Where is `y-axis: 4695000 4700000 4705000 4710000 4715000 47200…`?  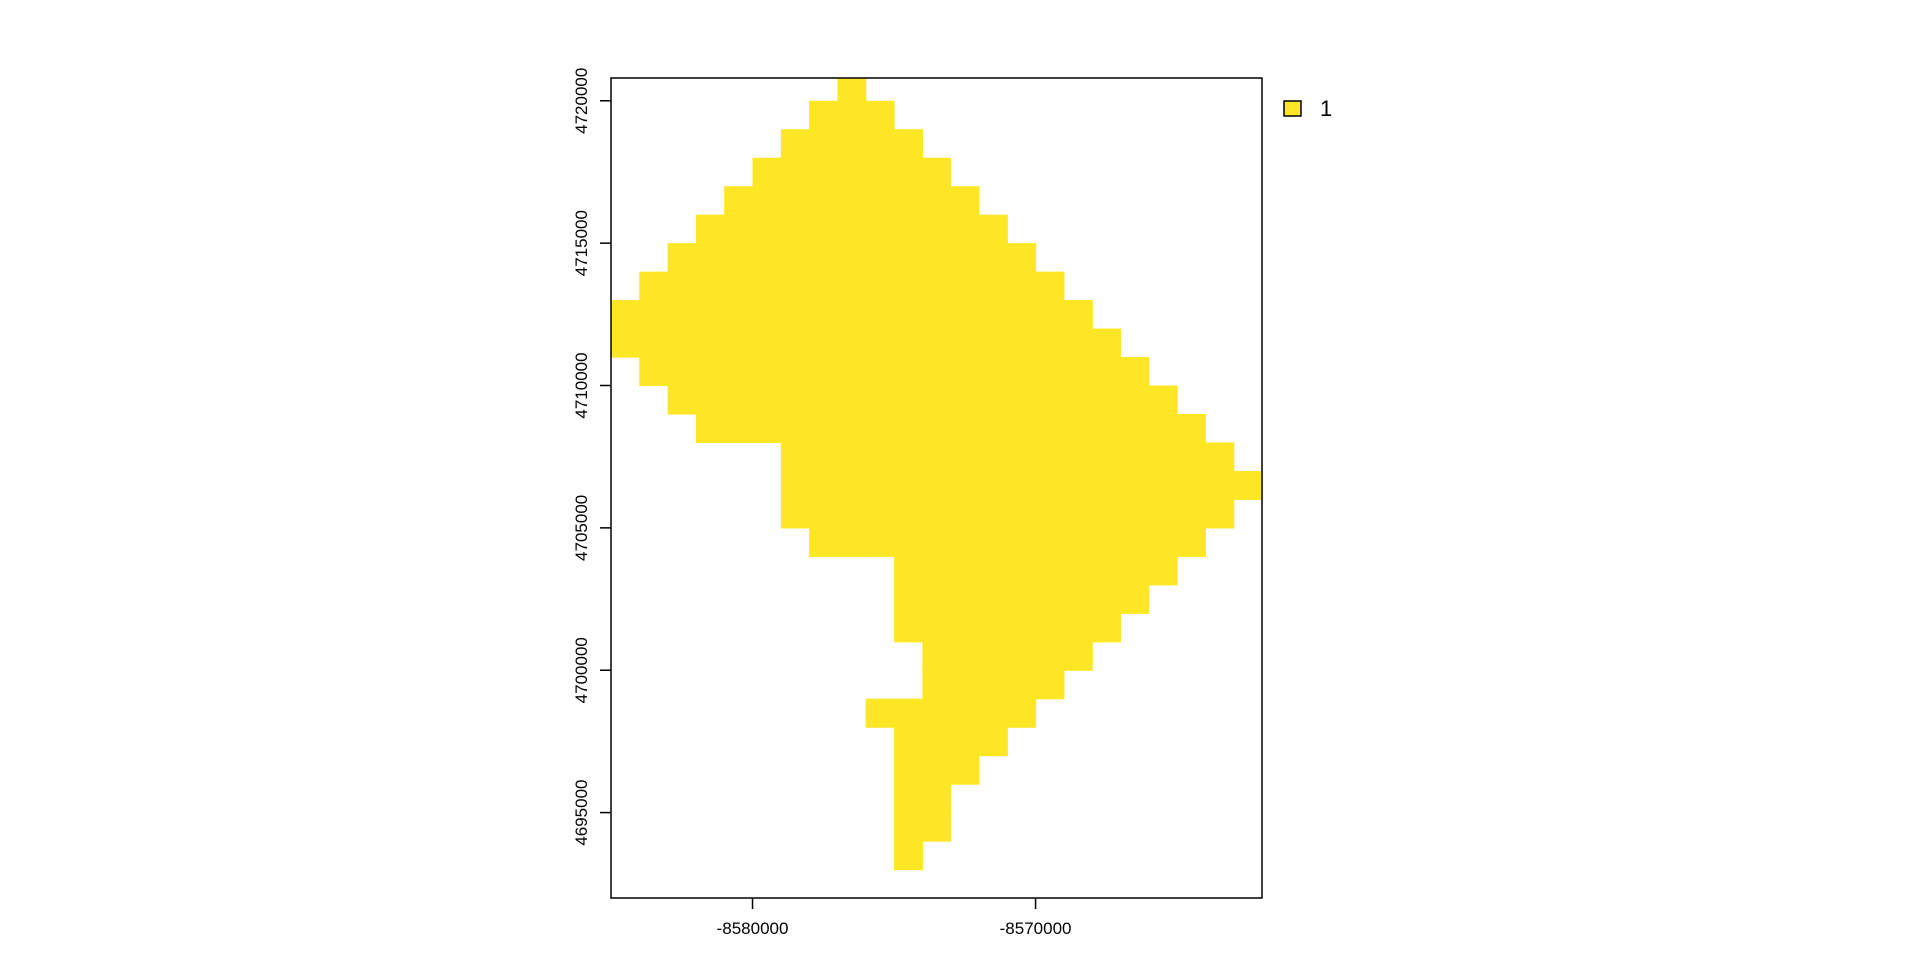 y-axis: 4695000 4700000 4705000 4710000 4715000 47200… is located at coordinates (591, 457).